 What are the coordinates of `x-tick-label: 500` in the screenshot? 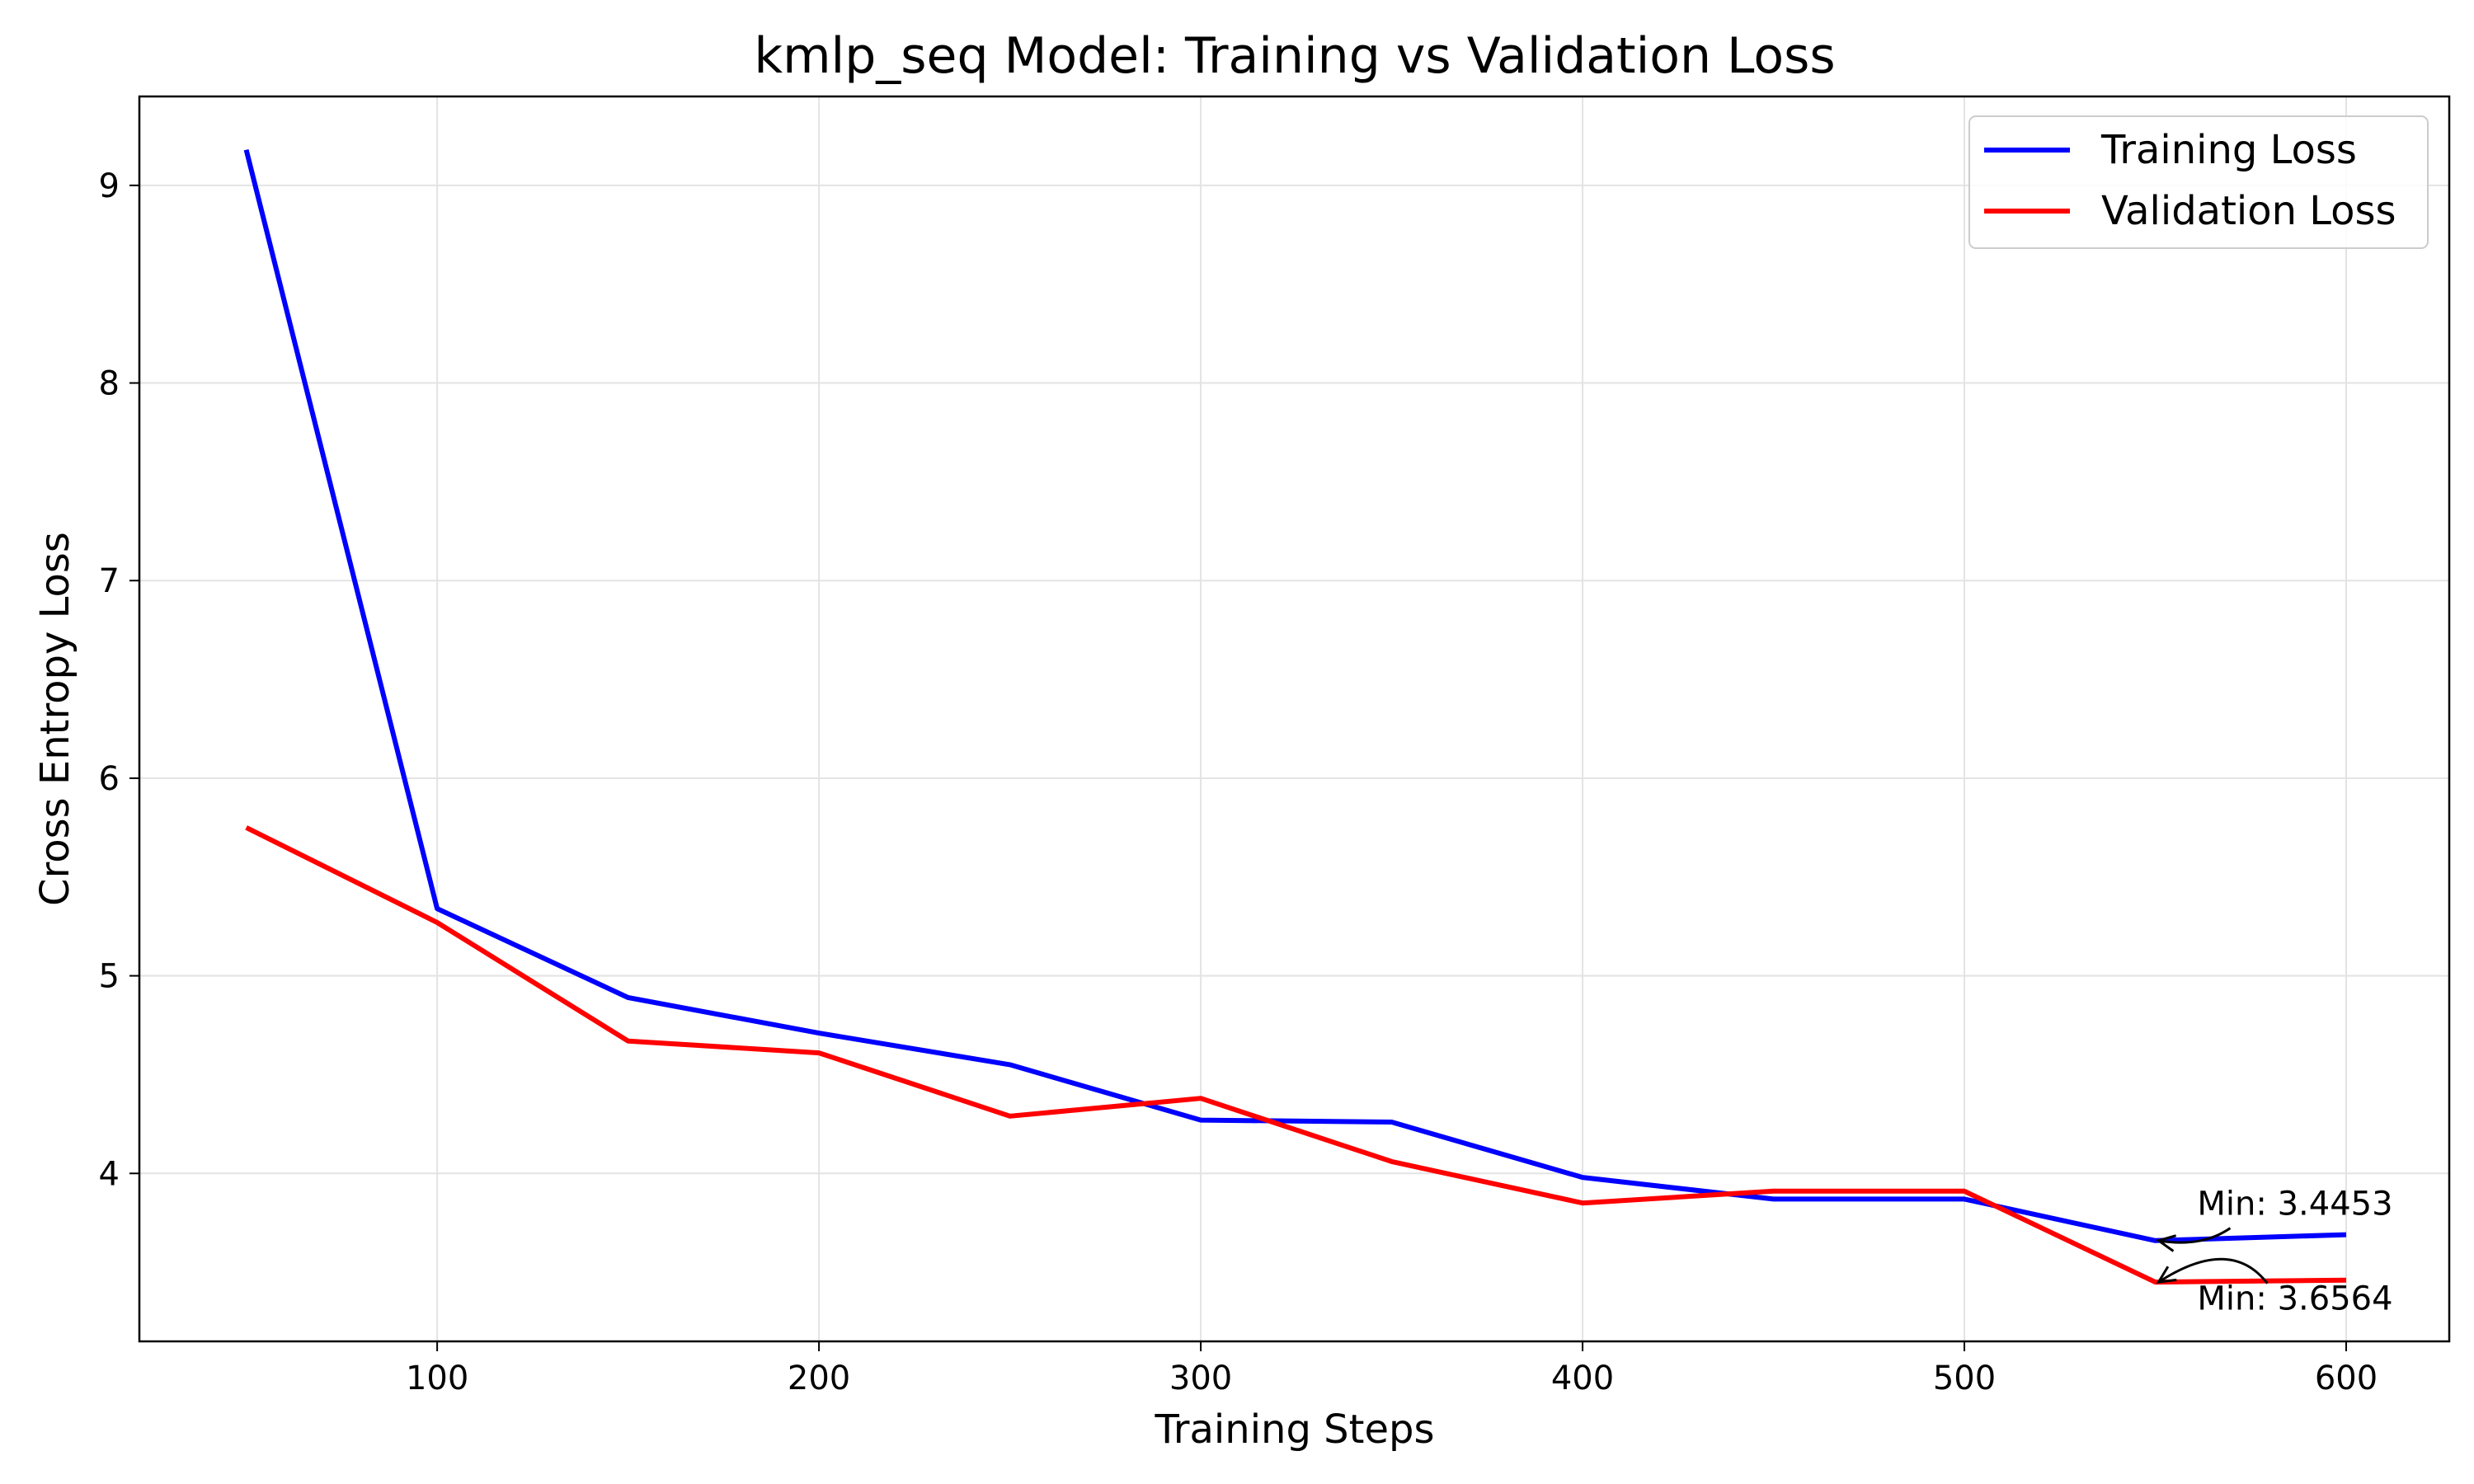 It's located at (1964, 1378).